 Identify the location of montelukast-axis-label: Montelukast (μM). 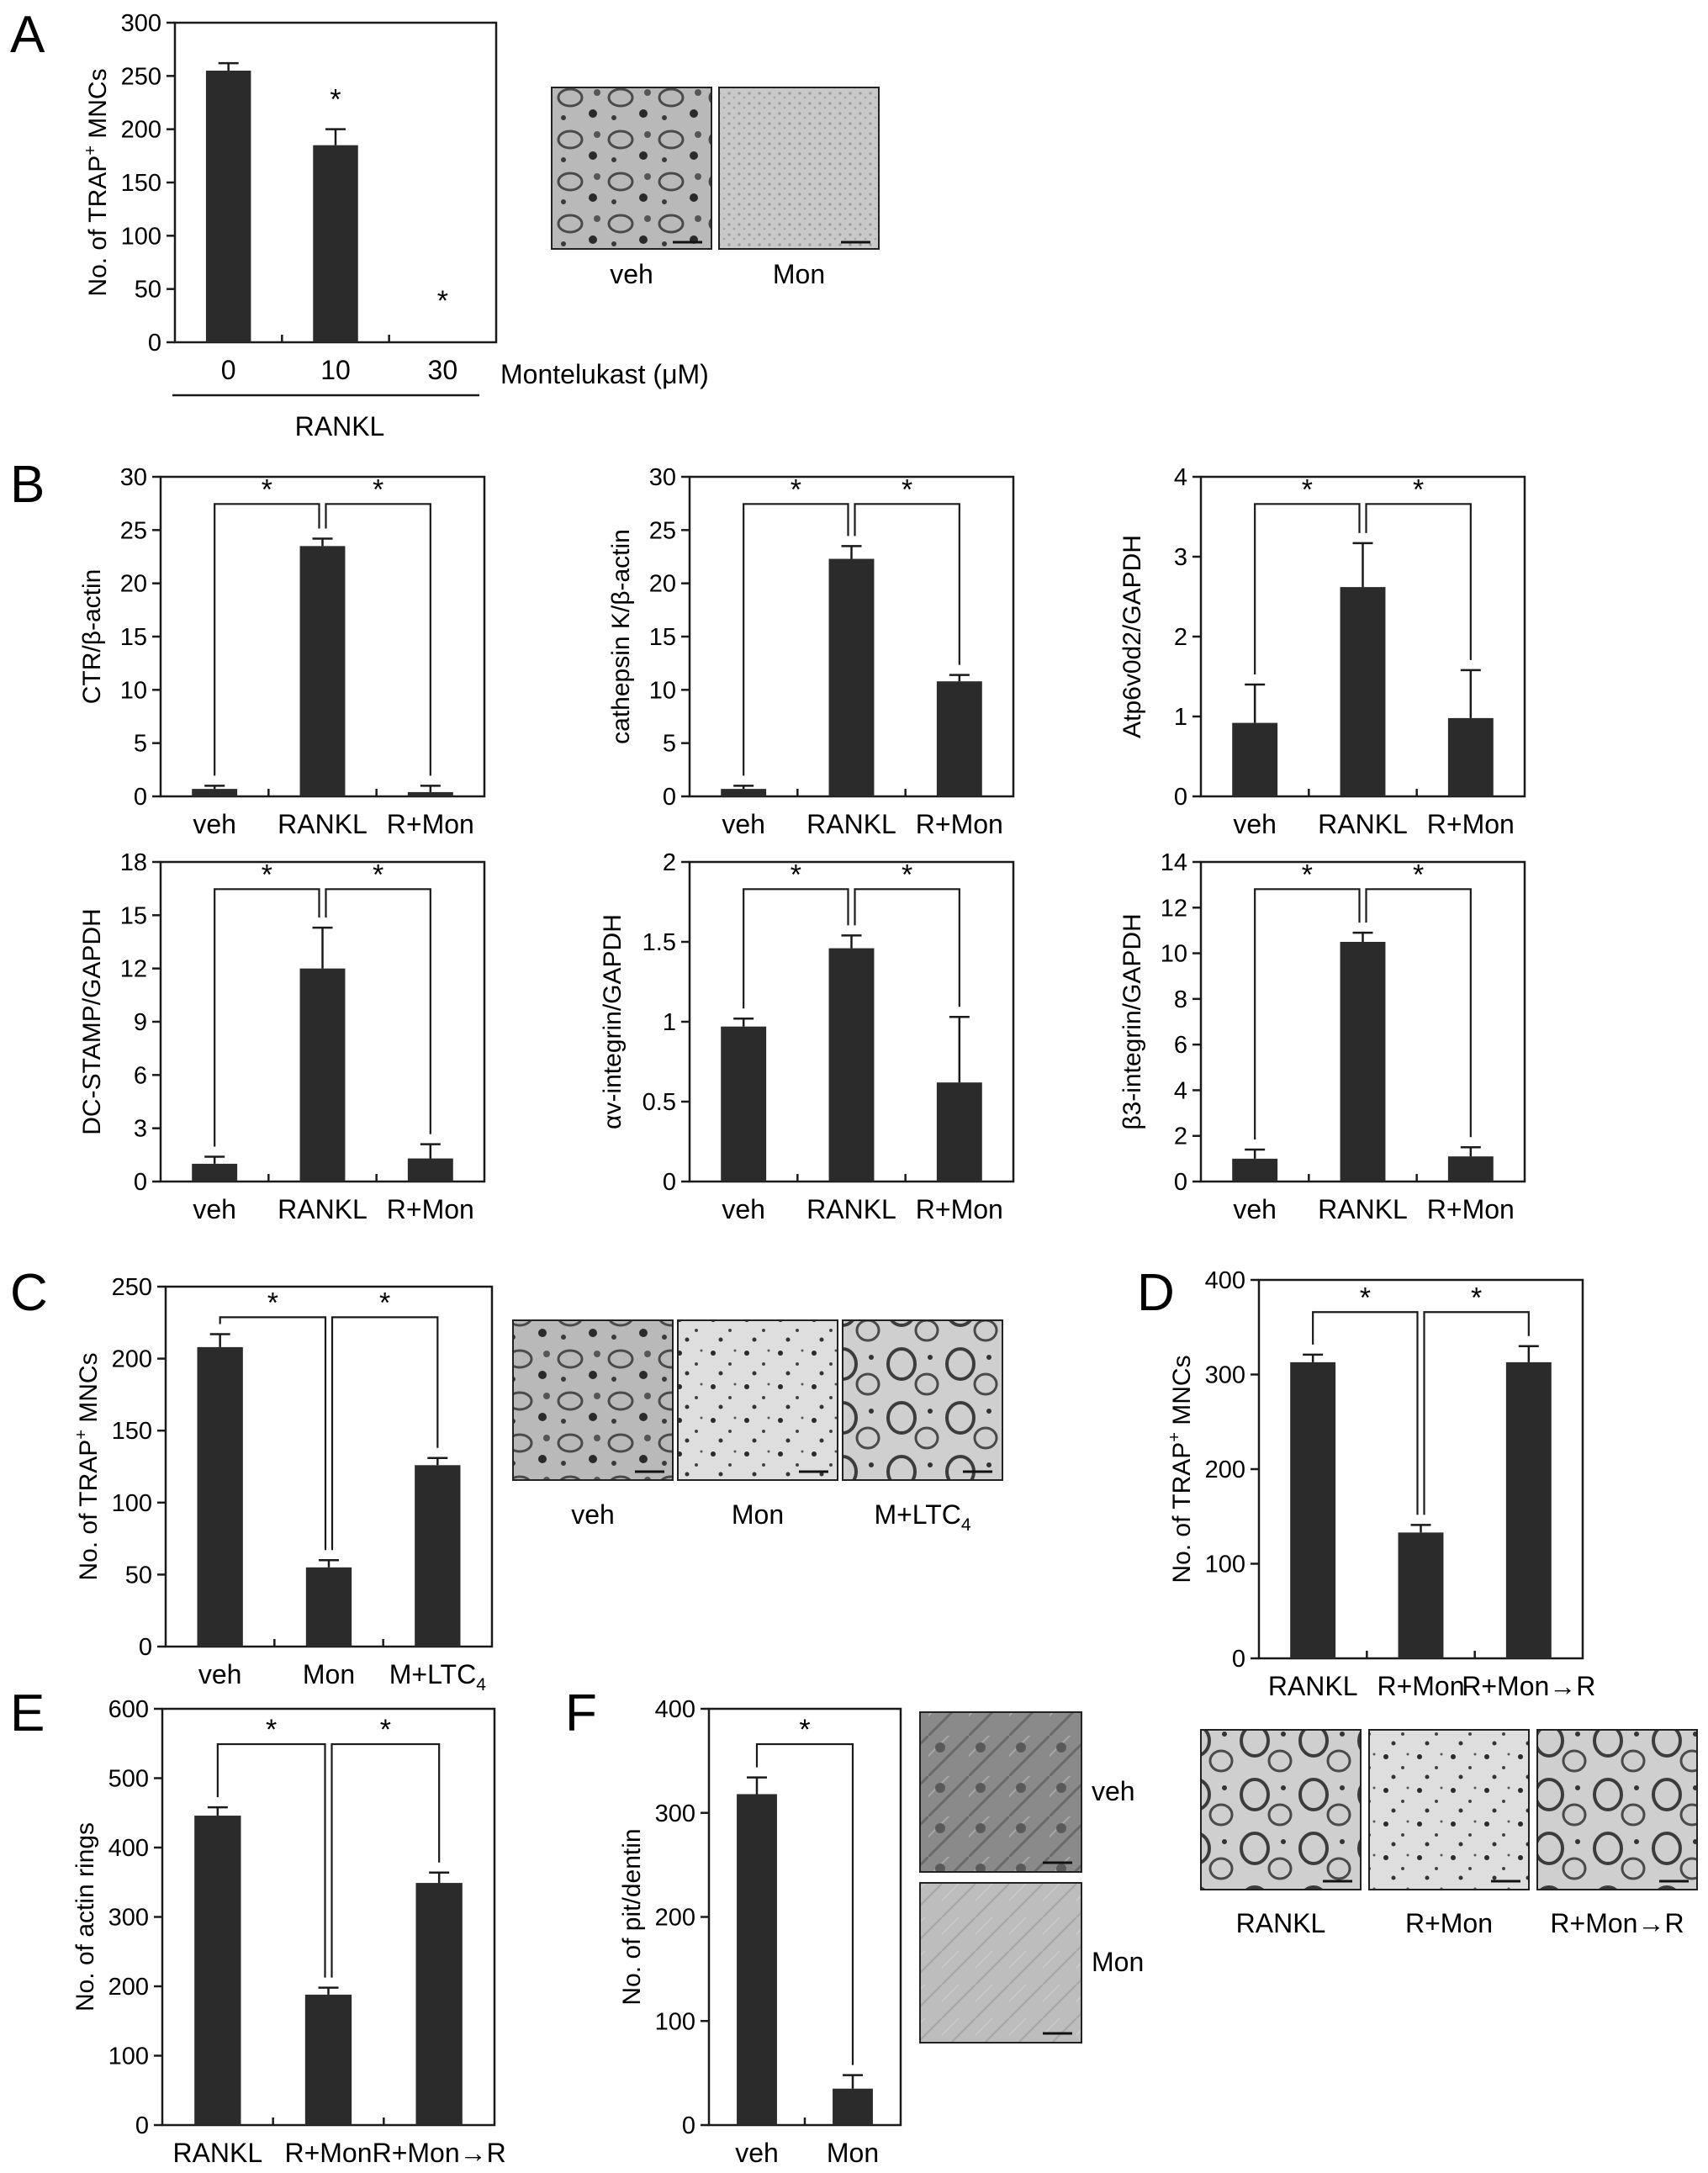
(604, 374).